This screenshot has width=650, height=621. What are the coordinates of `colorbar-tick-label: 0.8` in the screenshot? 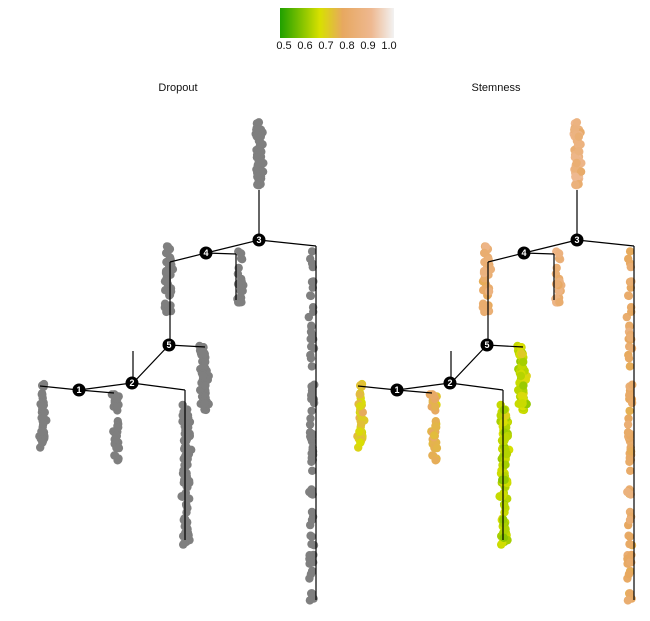 It's located at (346, 46).